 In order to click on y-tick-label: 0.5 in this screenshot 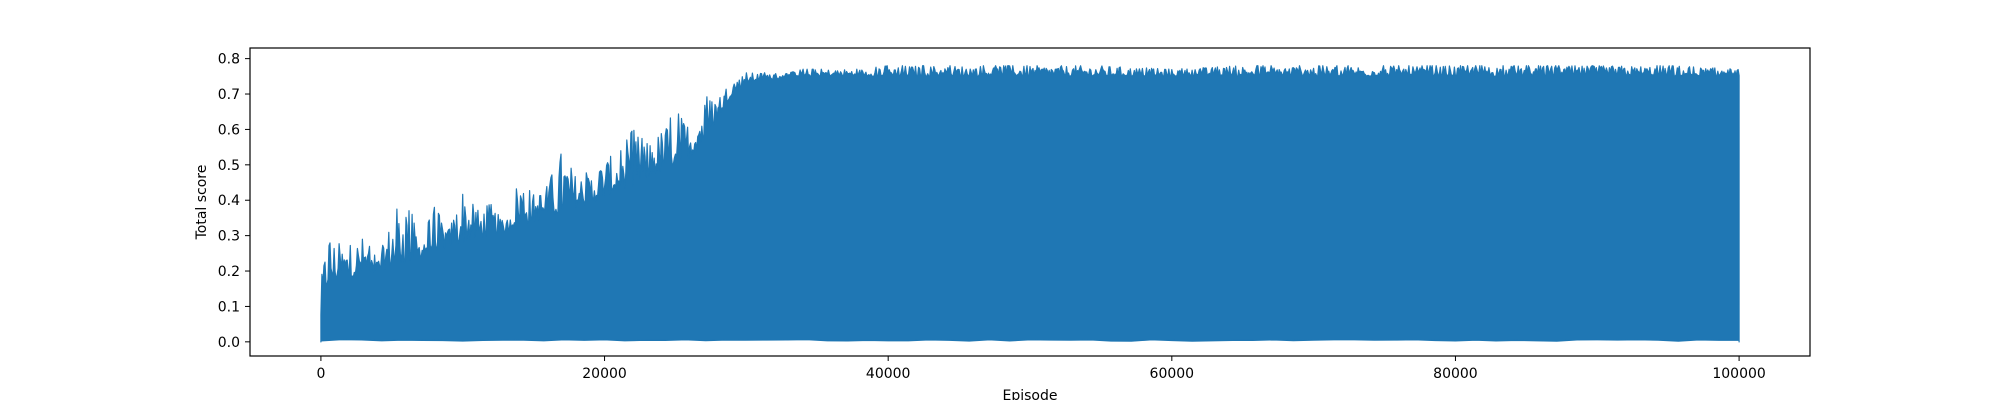, I will do `click(229, 166)`.